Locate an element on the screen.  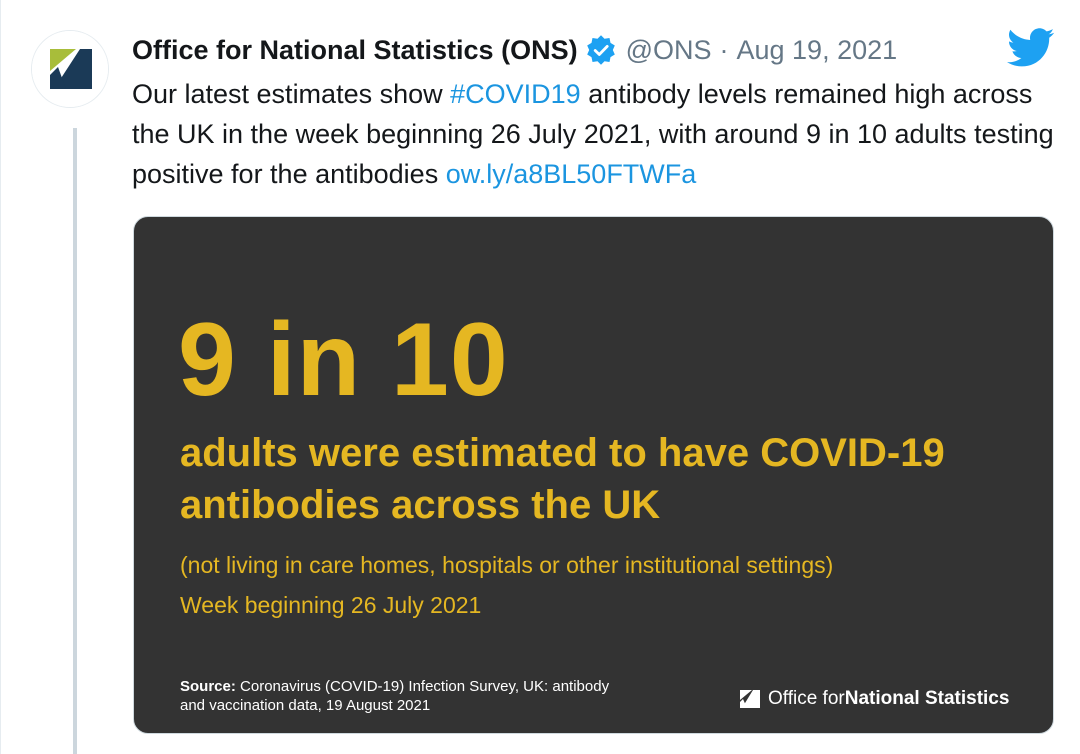
verified-badge-icon is located at coordinates (601, 50).